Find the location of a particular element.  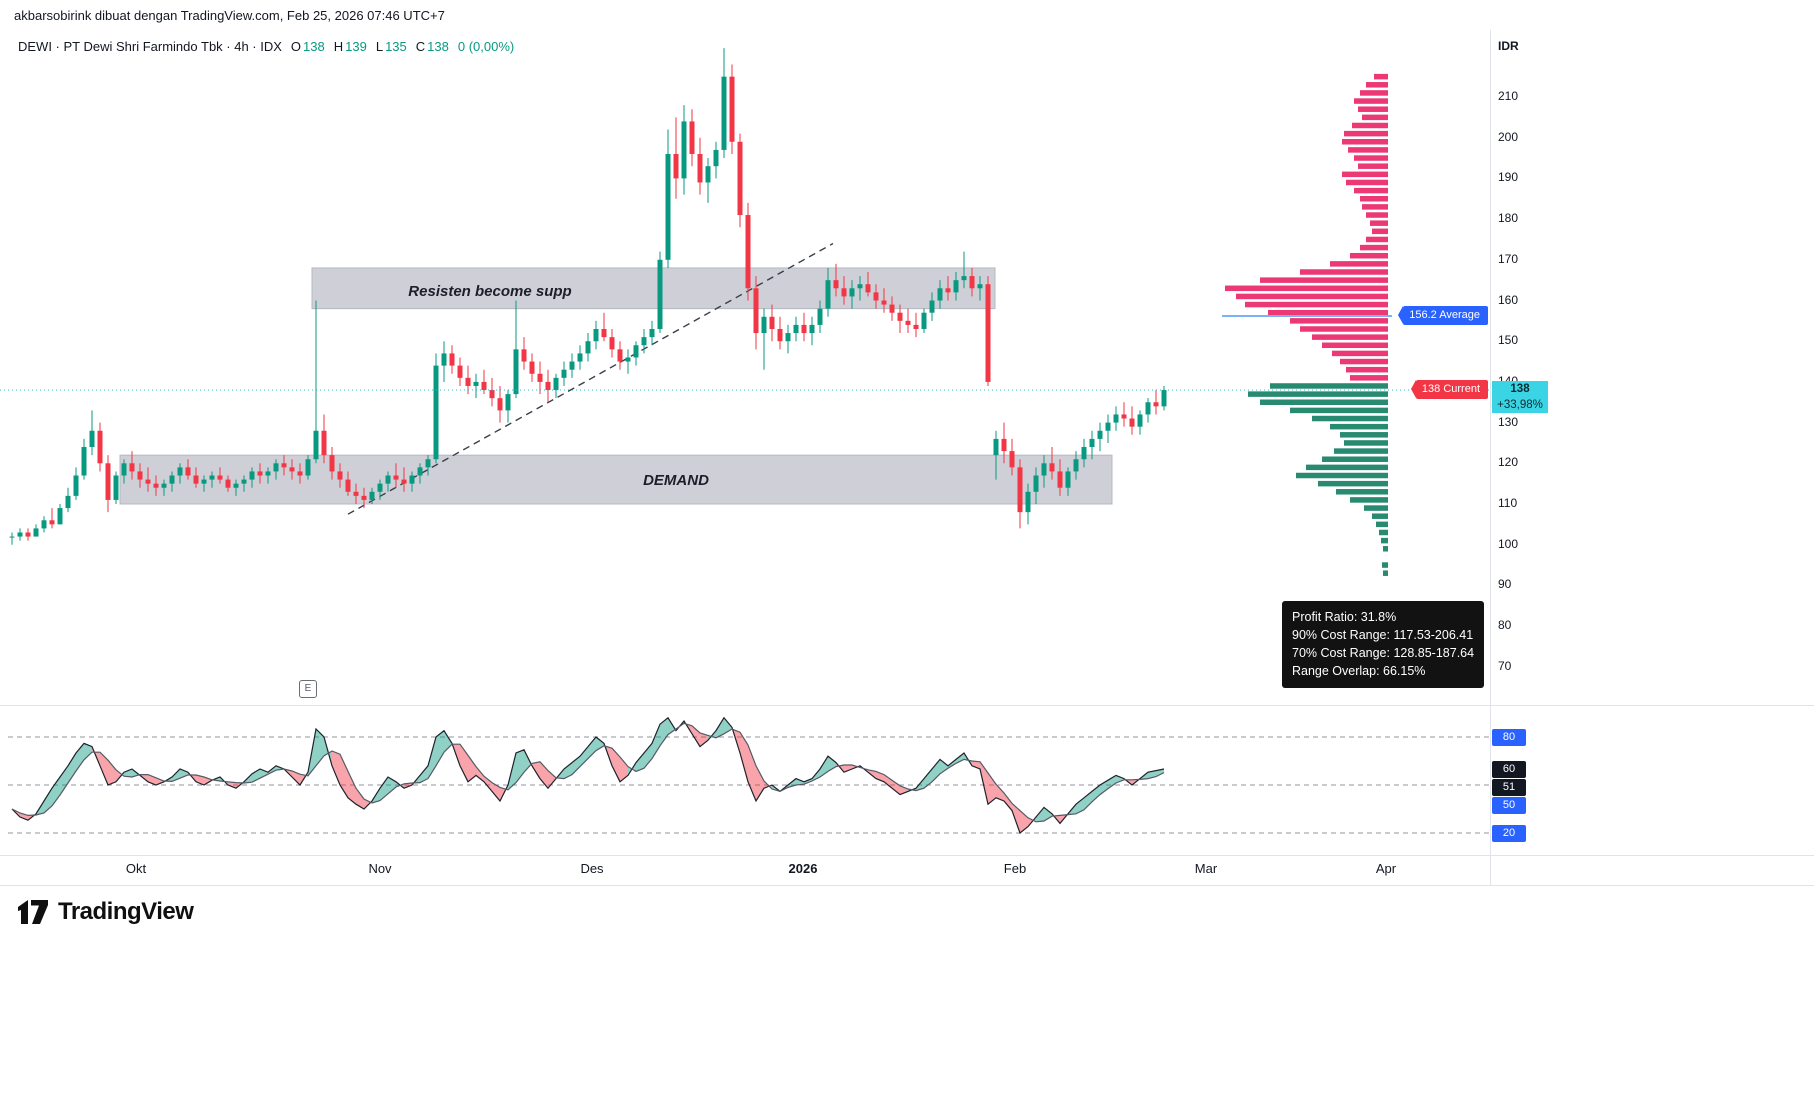

ohlc-low-value: 135 is located at coordinates (396, 46).